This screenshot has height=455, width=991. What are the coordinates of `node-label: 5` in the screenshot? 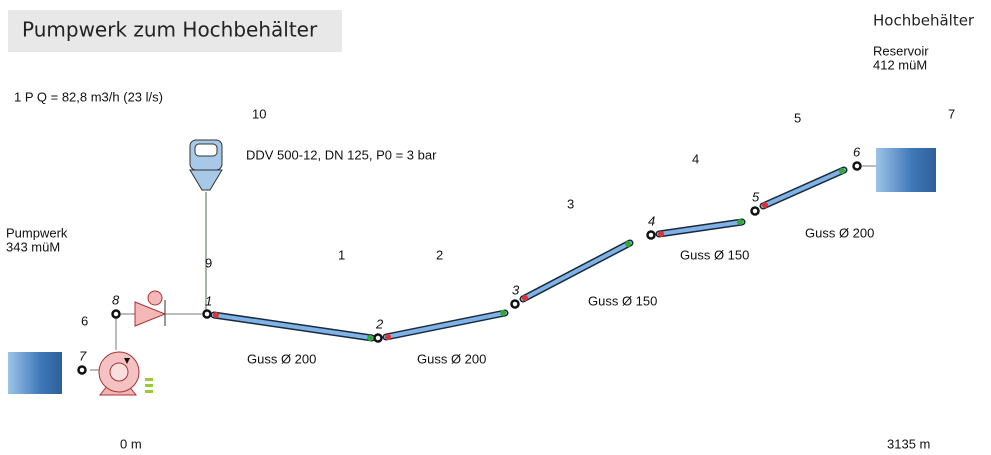 It's located at (756, 196).